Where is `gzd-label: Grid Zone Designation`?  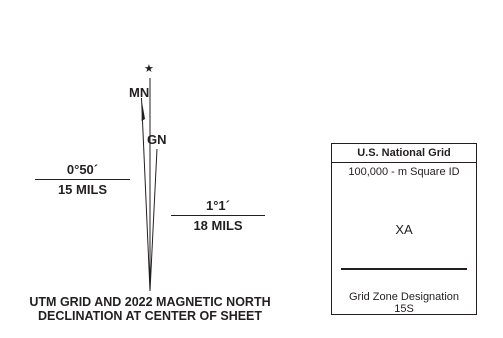
gzd-label: Grid Zone Designation is located at coordinates (404, 297).